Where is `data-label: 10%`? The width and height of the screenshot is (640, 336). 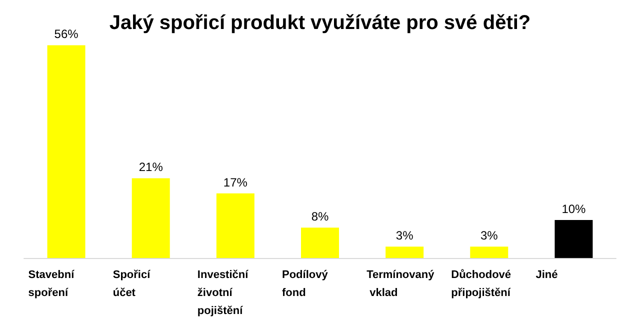 data-label: 10% is located at coordinates (574, 209).